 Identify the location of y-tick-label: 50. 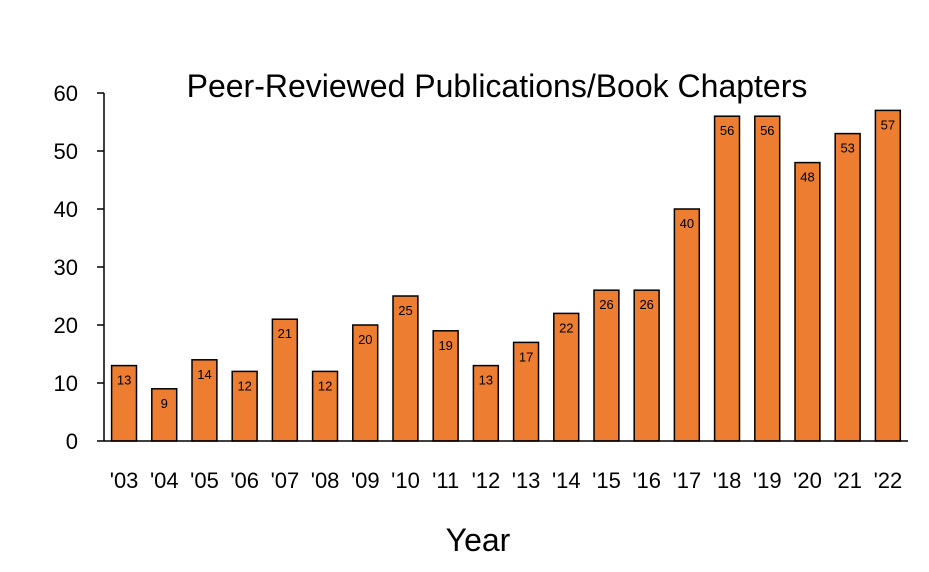
(66, 151).